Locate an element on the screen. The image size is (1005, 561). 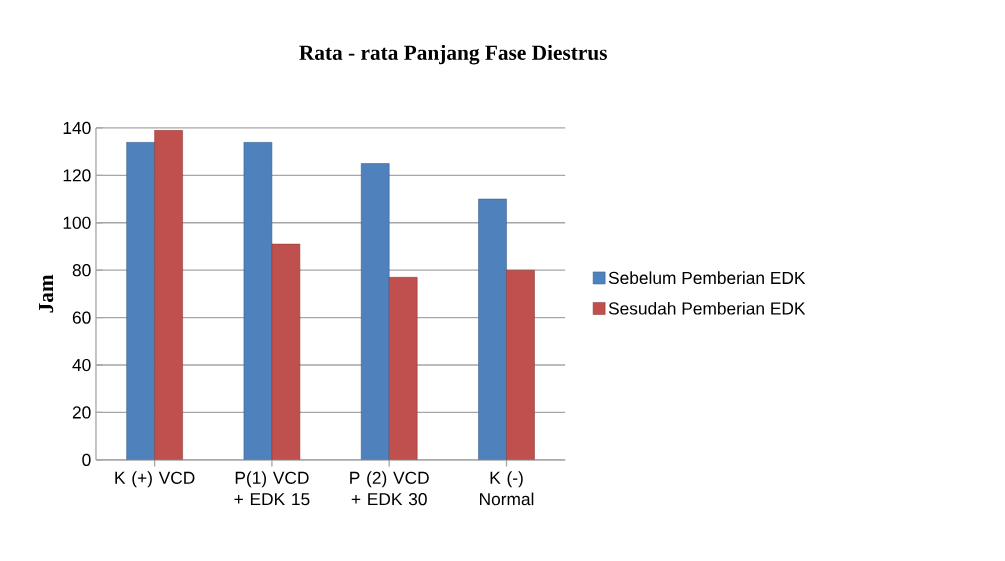
y-tick-label: 40 is located at coordinates (81, 365).